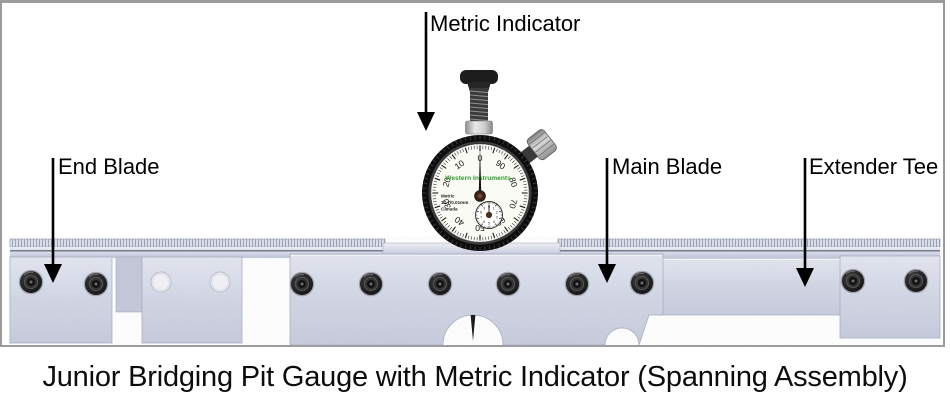 The height and width of the screenshot is (403, 950). I want to click on label-end-blade: End Blade, so click(109, 166).